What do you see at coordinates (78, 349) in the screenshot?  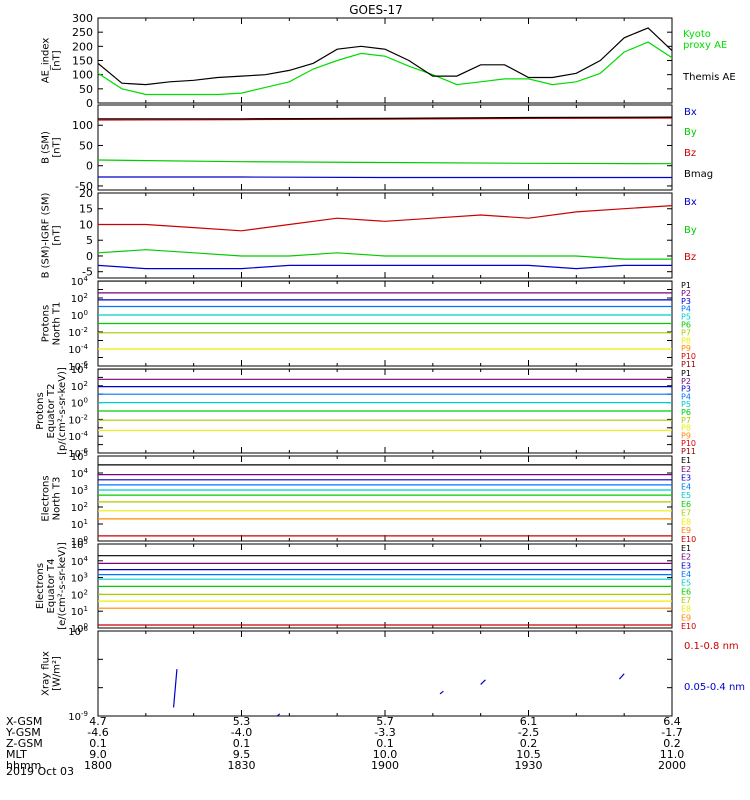 I see `y-tick-label: 10⁻⁴` at bounding box center [78, 349].